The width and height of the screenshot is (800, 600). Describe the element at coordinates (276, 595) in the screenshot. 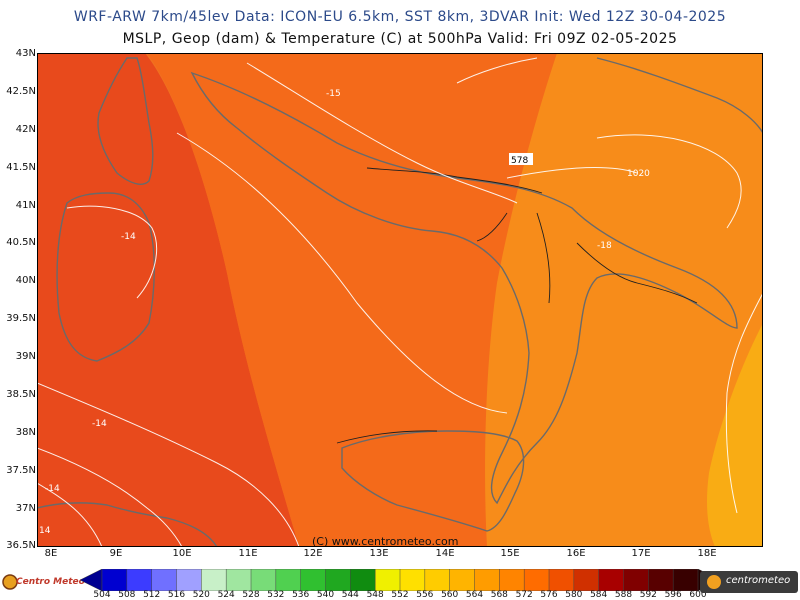

I see `colorbar-tick-label: 532` at that location.